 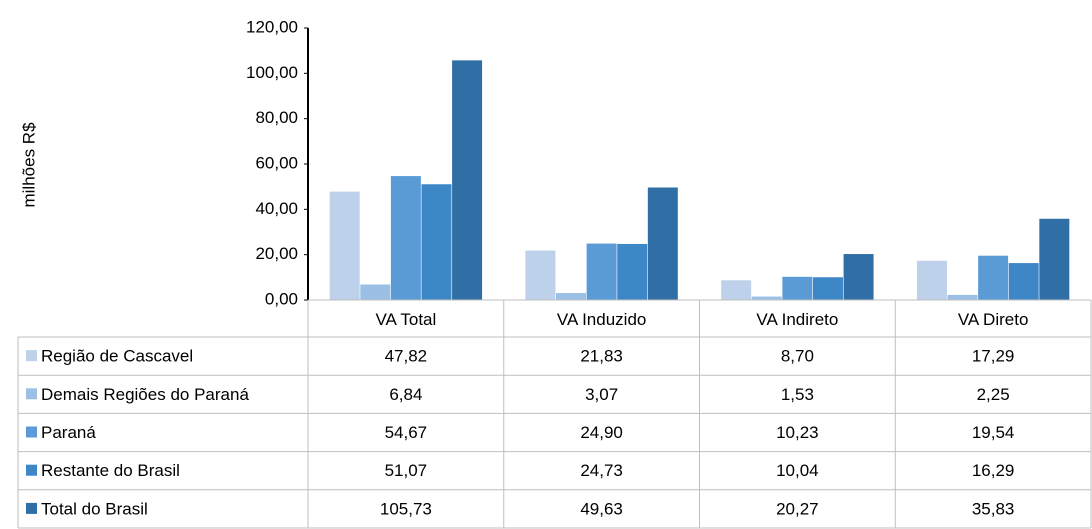 What do you see at coordinates (797, 470) in the screenshot?
I see `table-value: 10,04` at bounding box center [797, 470].